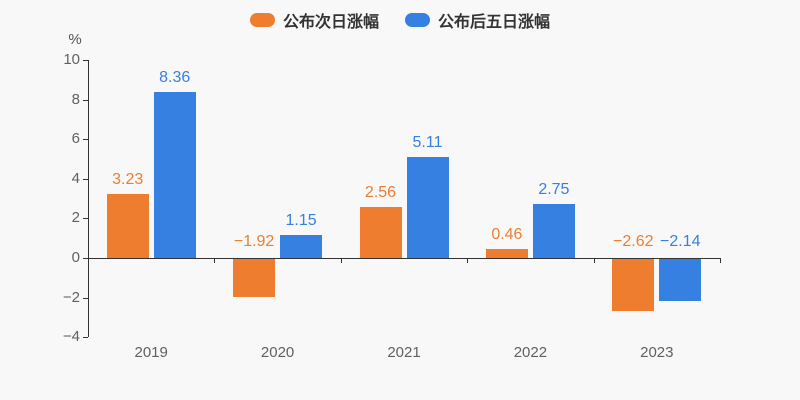  What do you see at coordinates (553, 230) in the screenshot?
I see `bar-公布后五日涨幅-2022` at bounding box center [553, 230].